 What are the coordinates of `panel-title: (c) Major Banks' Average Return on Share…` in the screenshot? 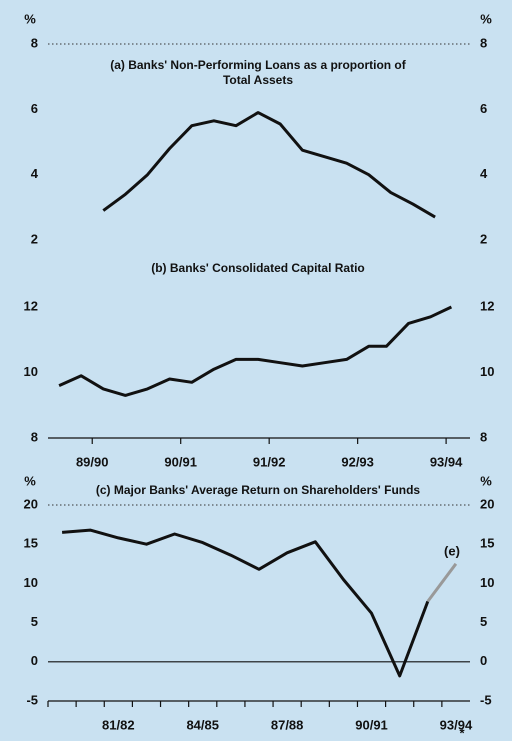 It's located at (258, 490).